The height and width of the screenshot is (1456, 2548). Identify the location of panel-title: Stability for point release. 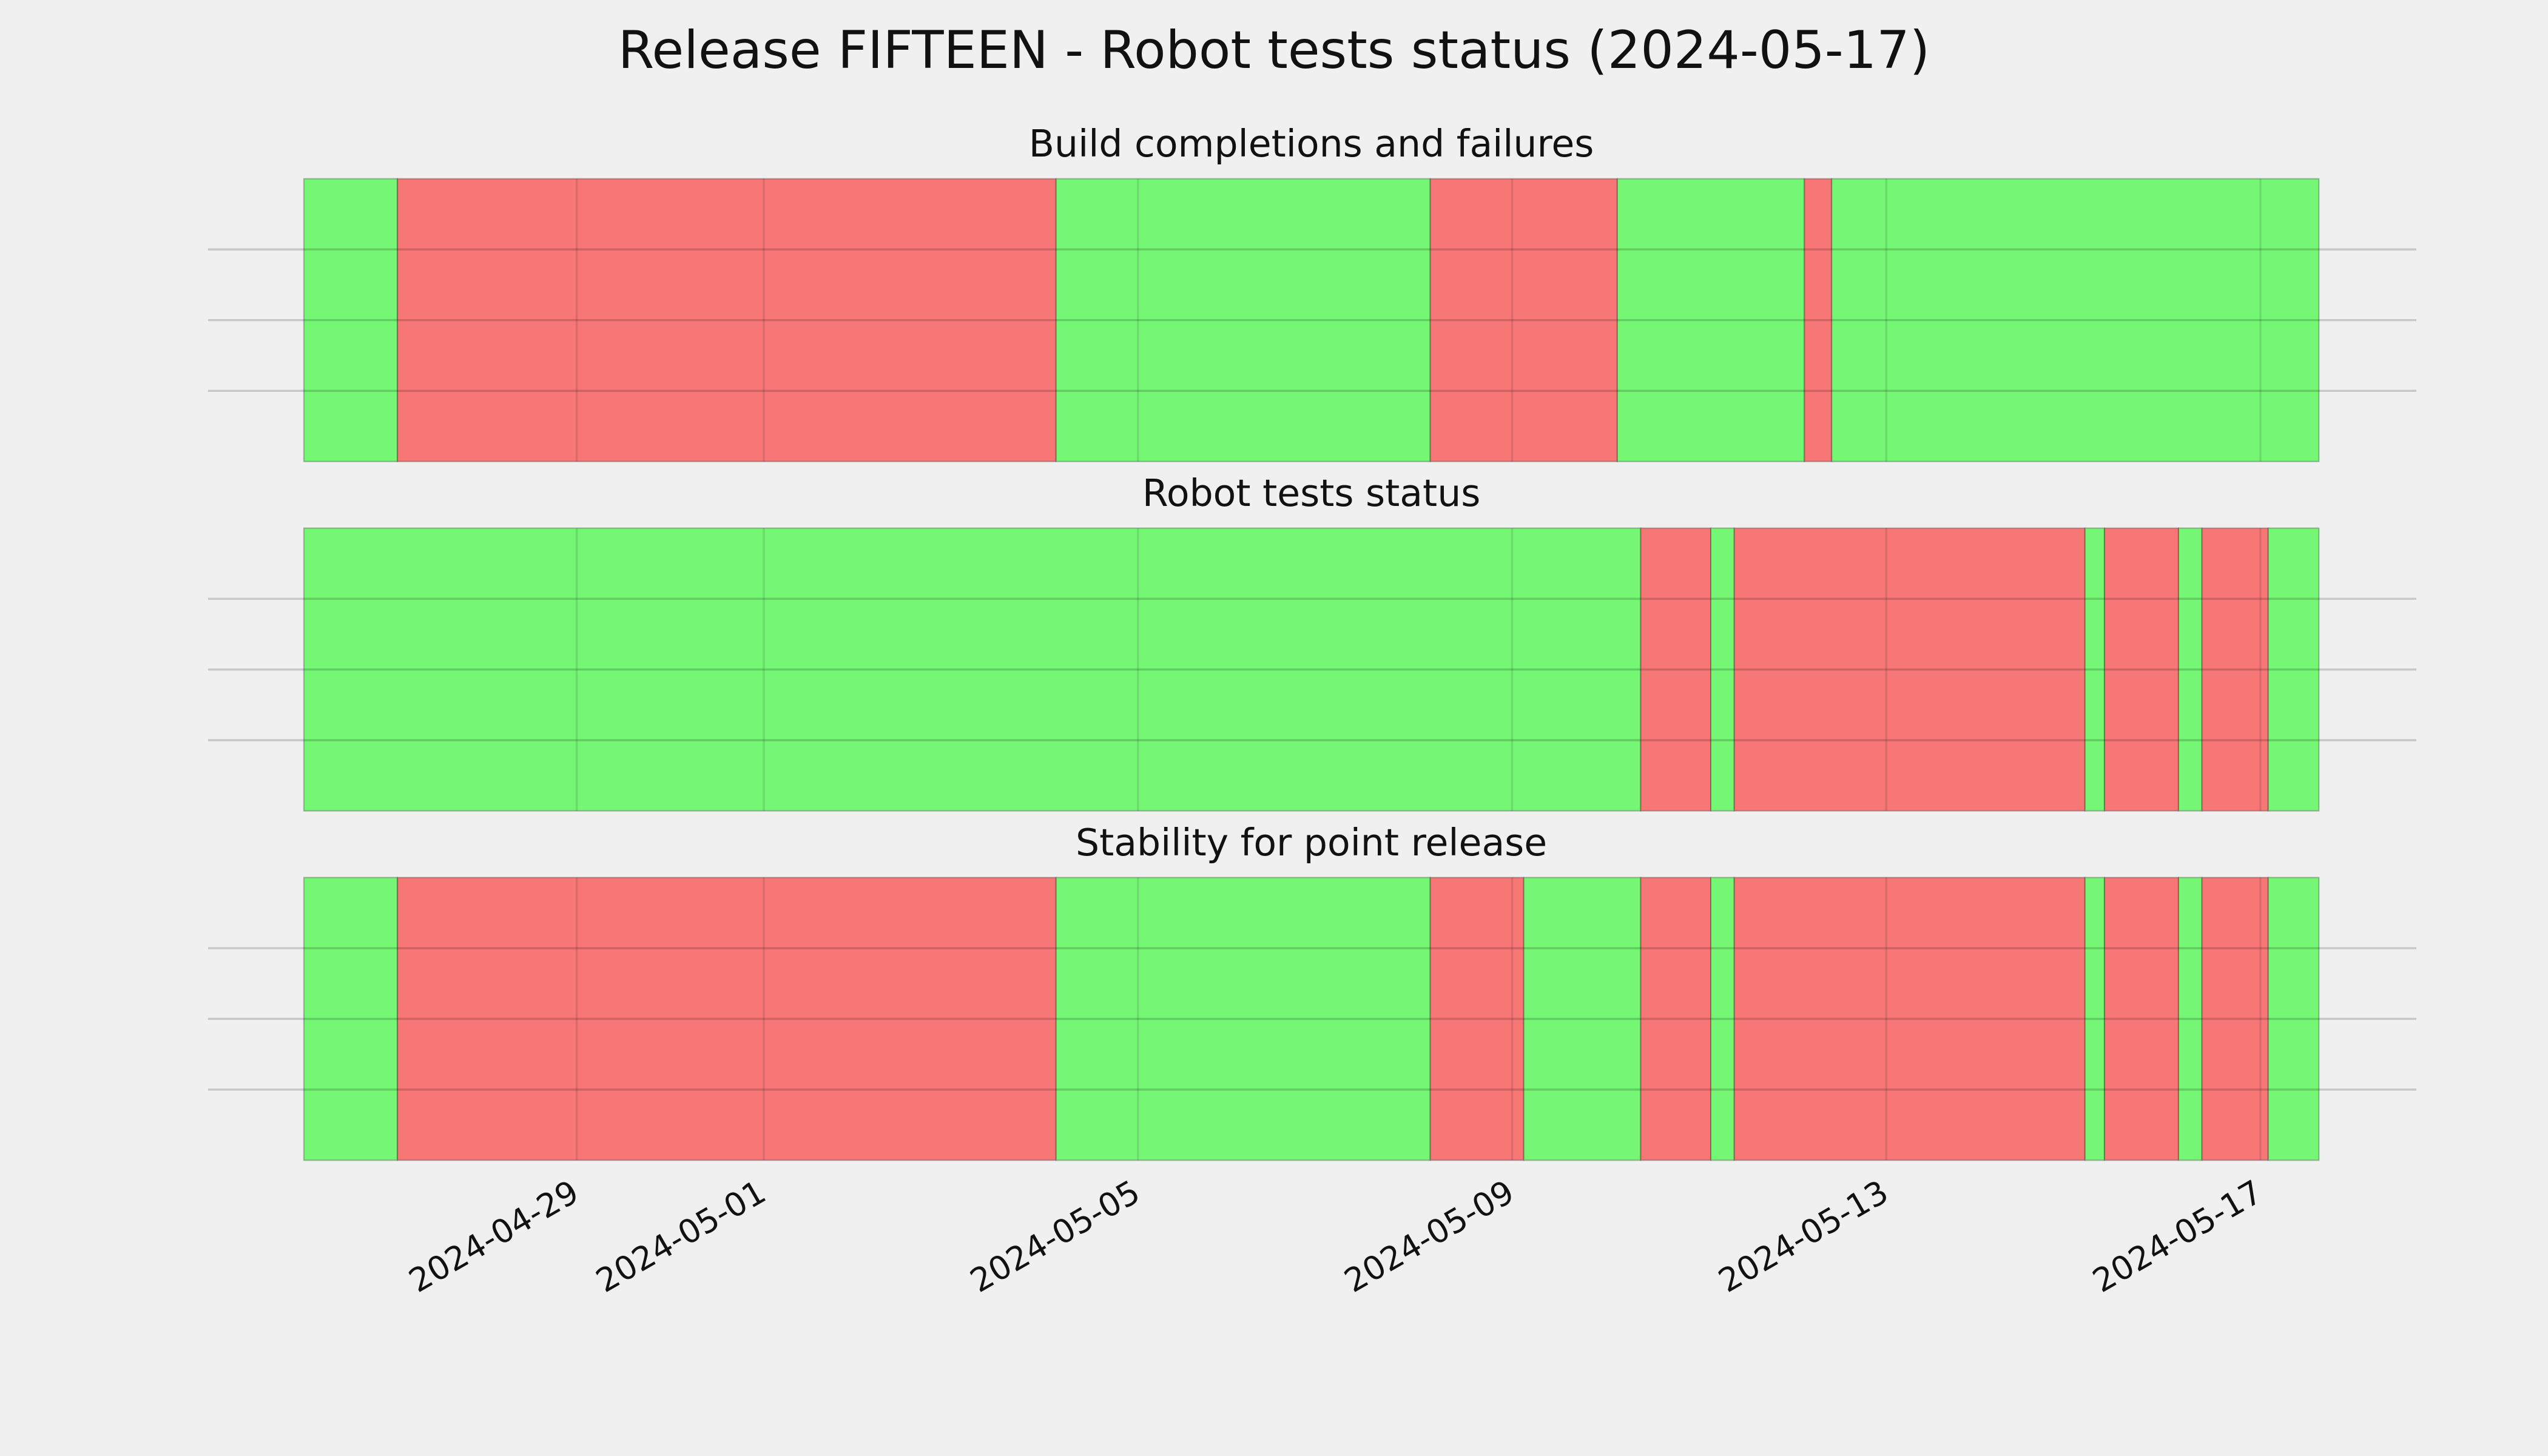
(1311, 842).